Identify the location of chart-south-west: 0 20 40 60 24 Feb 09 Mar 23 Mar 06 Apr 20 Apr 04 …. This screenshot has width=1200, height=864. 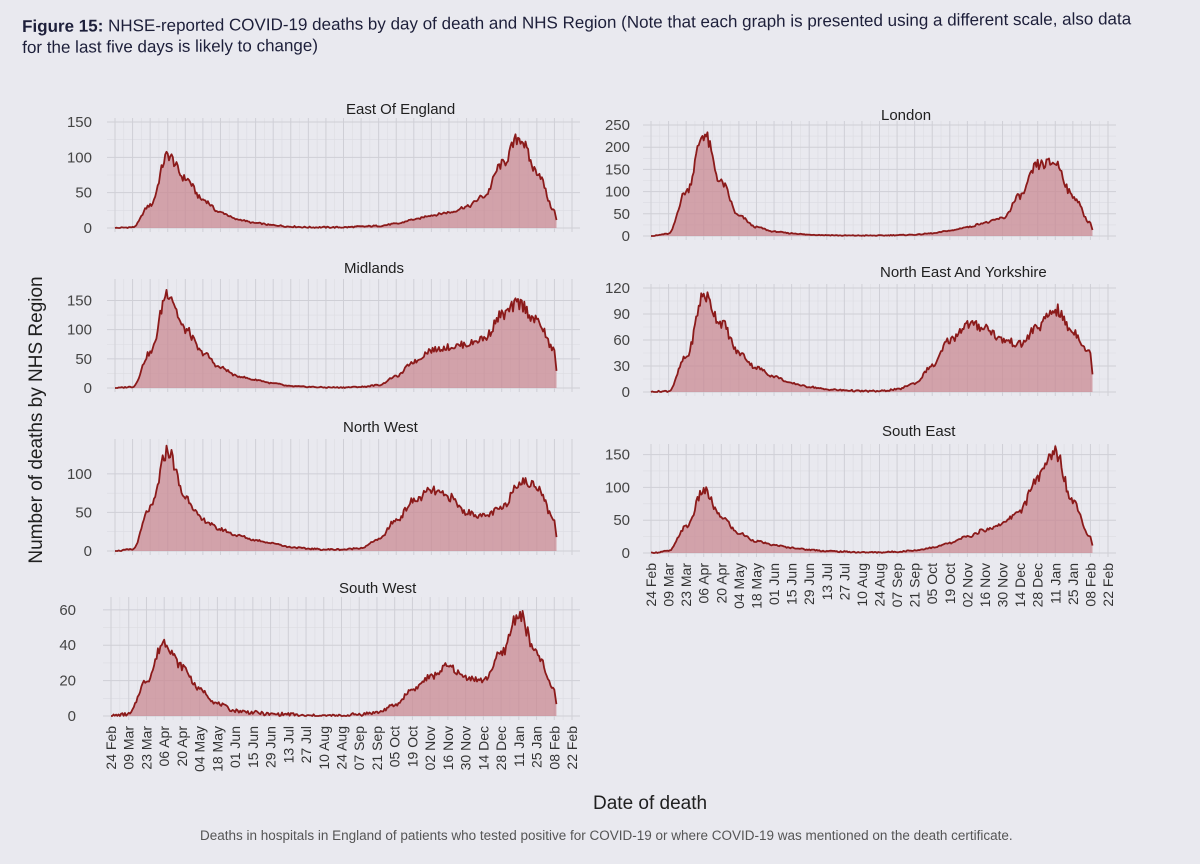
(319, 684).